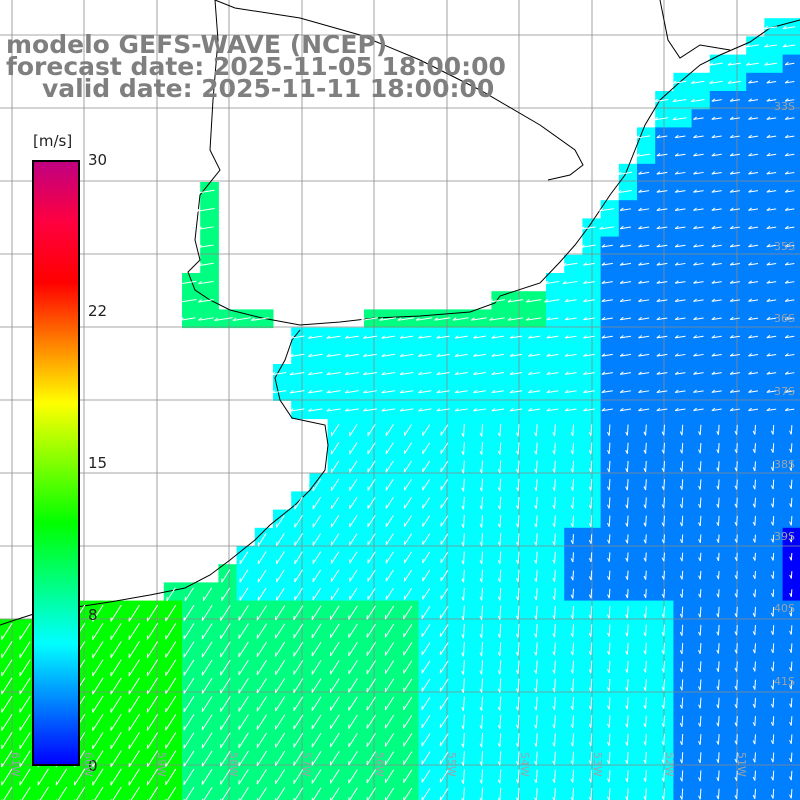 The height and width of the screenshot is (800, 800). Describe the element at coordinates (233, 764) in the screenshot. I see `lon-label: 58W` at that location.